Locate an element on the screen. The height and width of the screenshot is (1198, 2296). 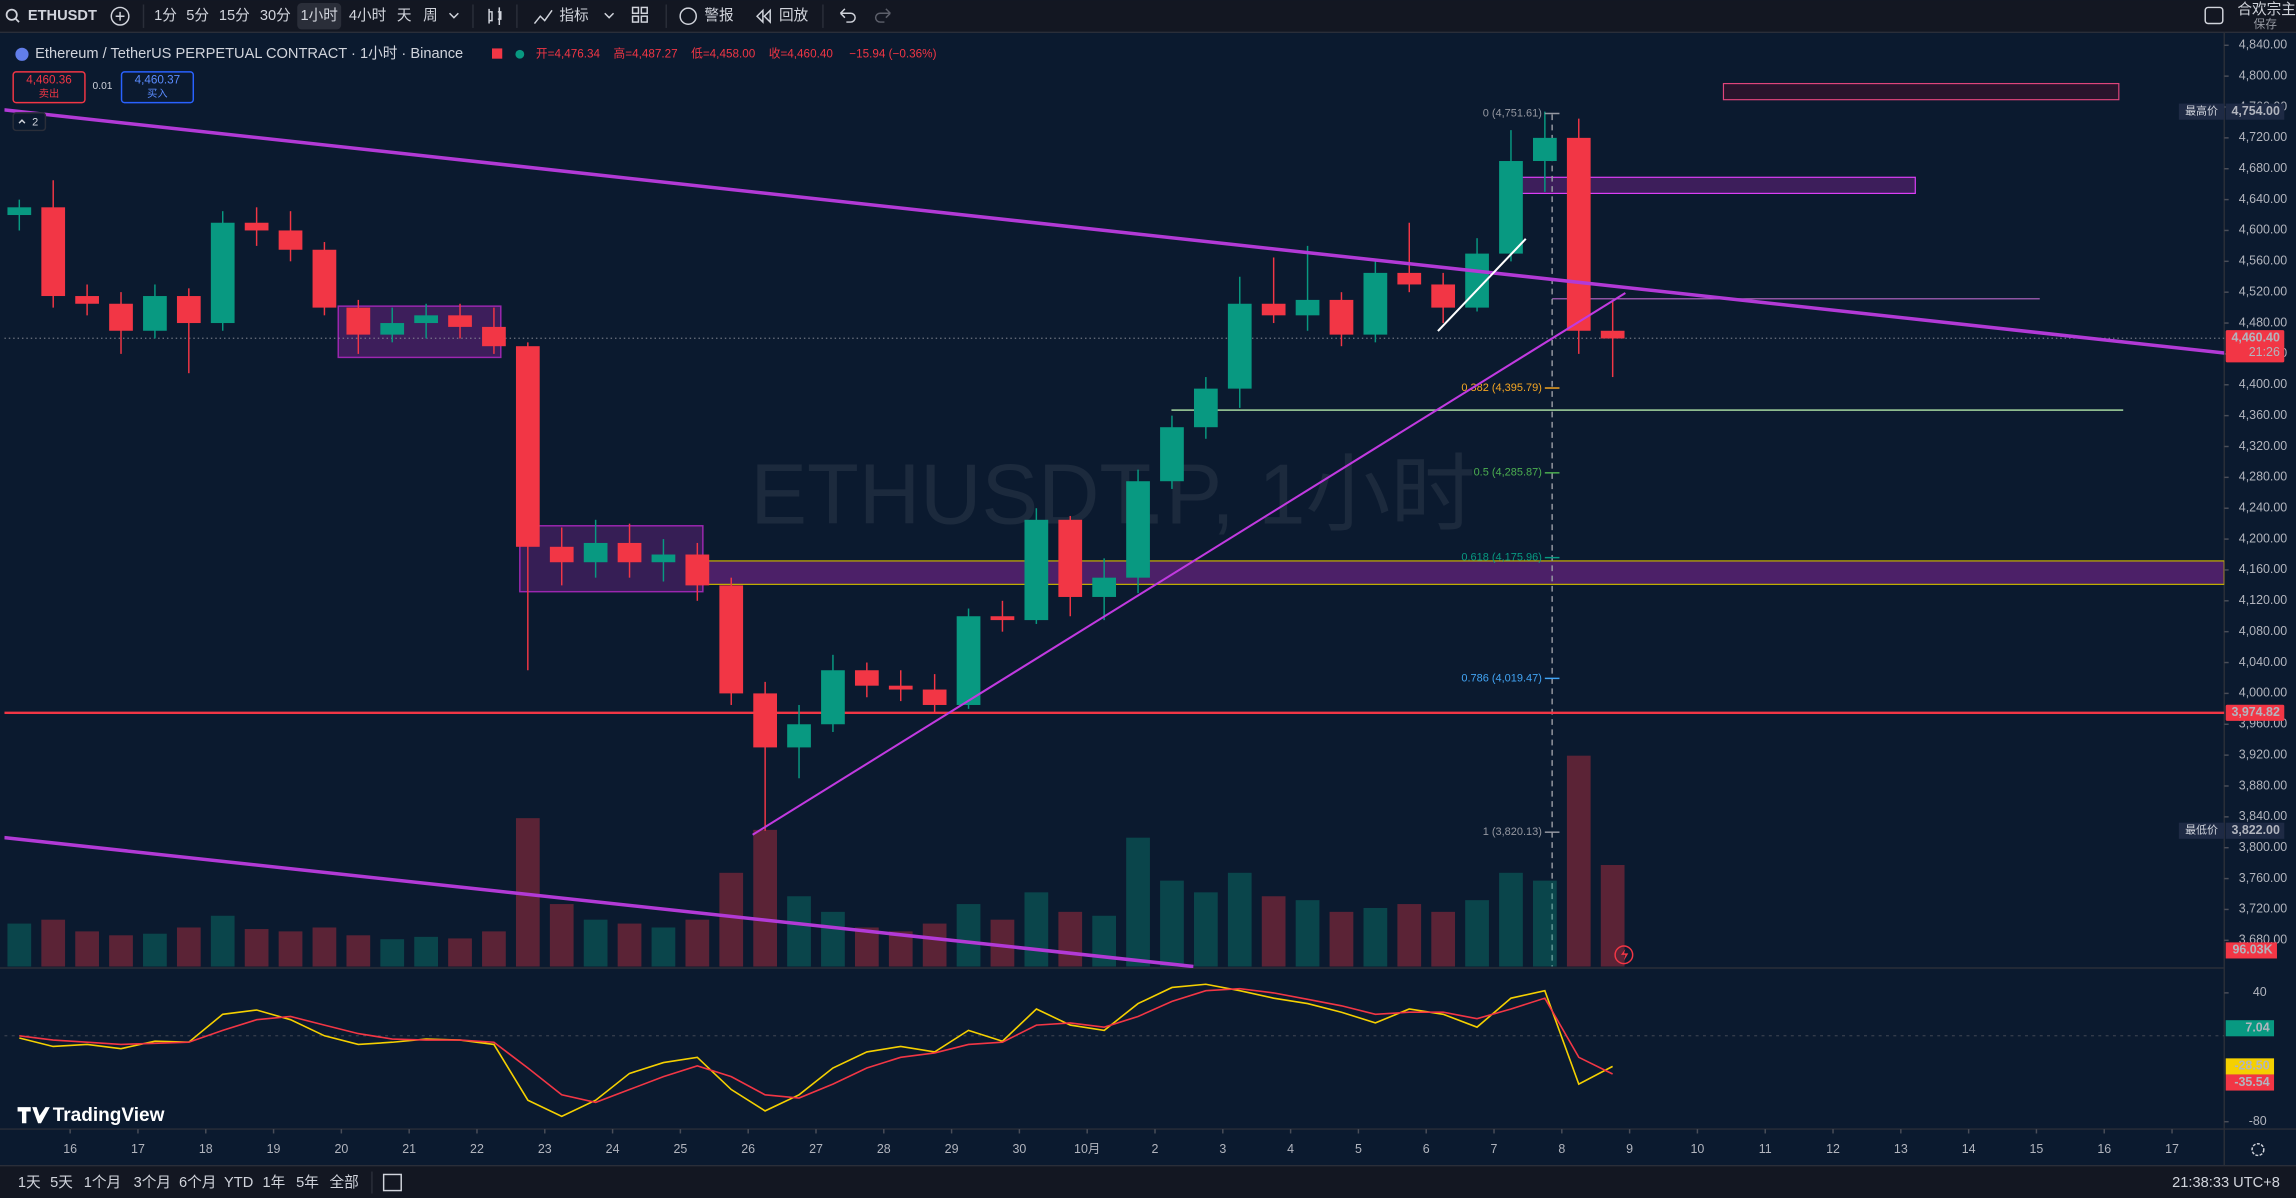
indicator-toggle is located at coordinates (29, 122).